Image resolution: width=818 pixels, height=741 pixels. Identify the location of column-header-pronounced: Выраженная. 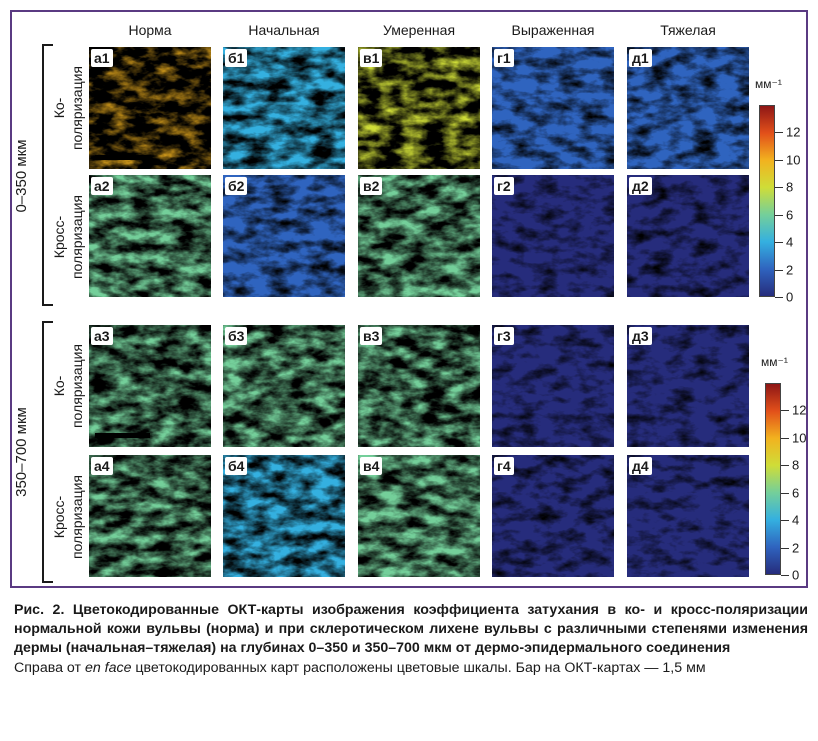
(553, 30).